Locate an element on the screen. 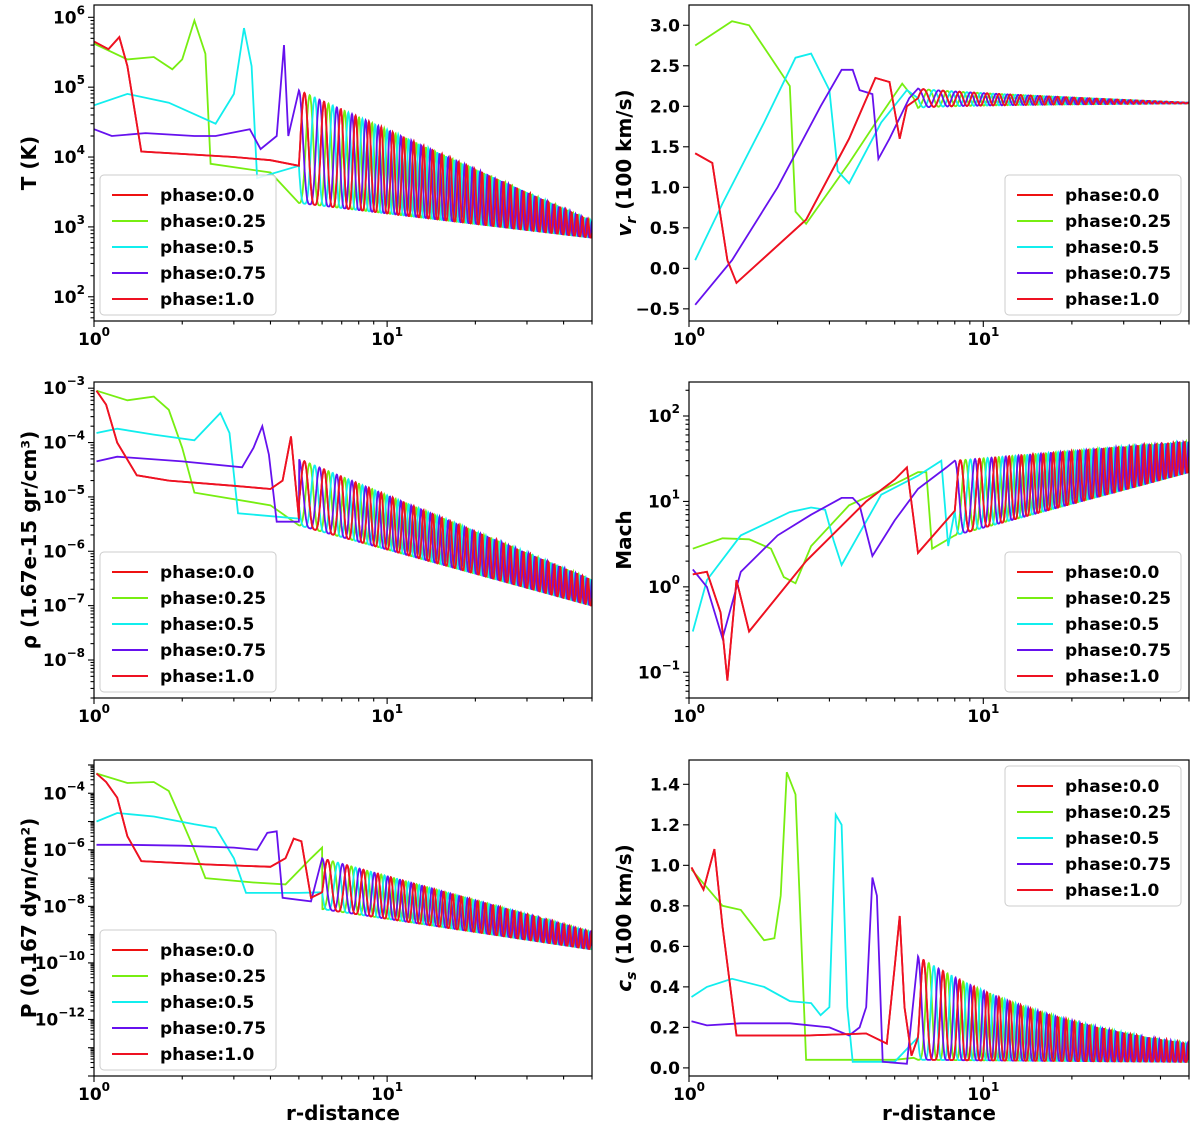 This screenshot has width=1196, height=1129. y-tick-label: 0.6 is located at coordinates (665, 947).